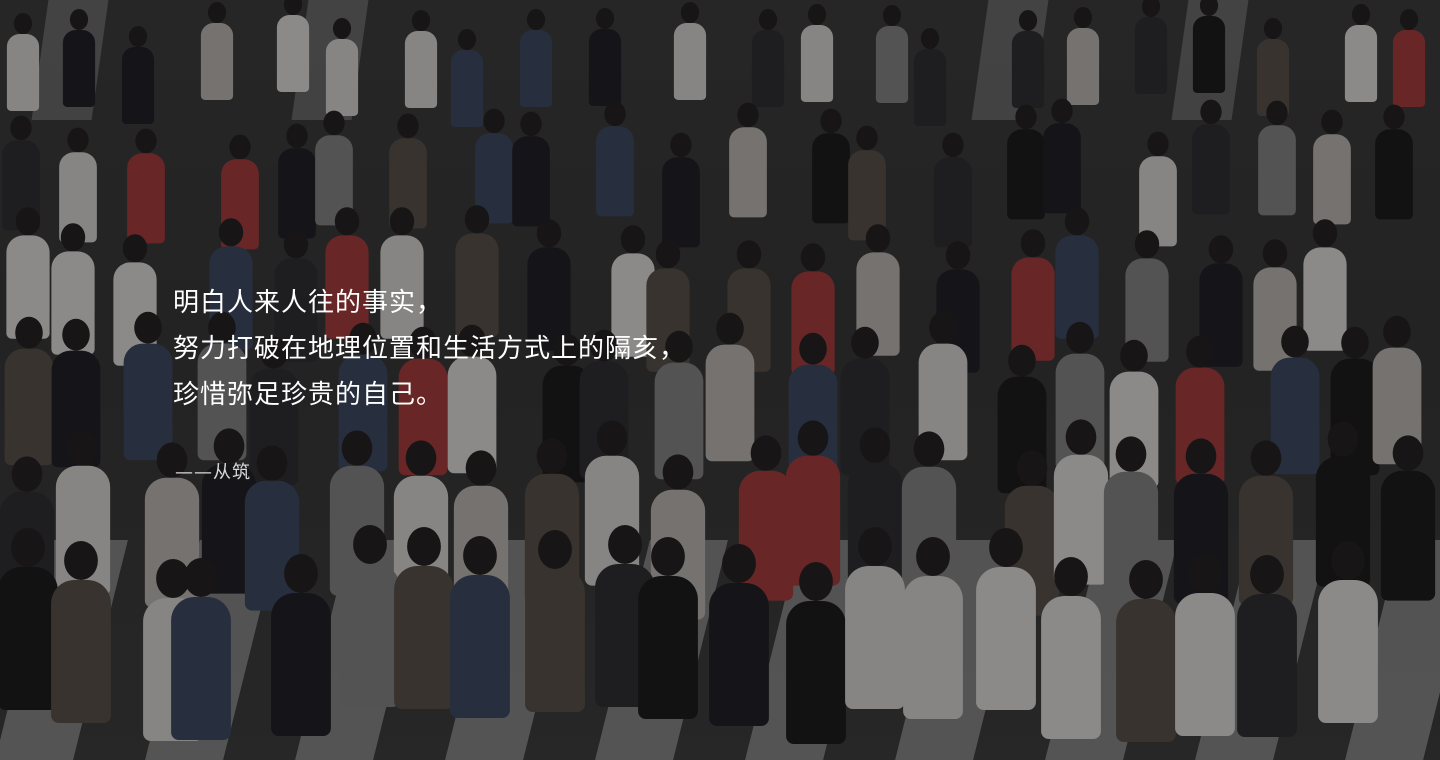 The height and width of the screenshot is (760, 1440). Describe the element at coordinates (308, 303) in the screenshot. I see `quote-line-1: 明白人来人往的事实，` at that location.